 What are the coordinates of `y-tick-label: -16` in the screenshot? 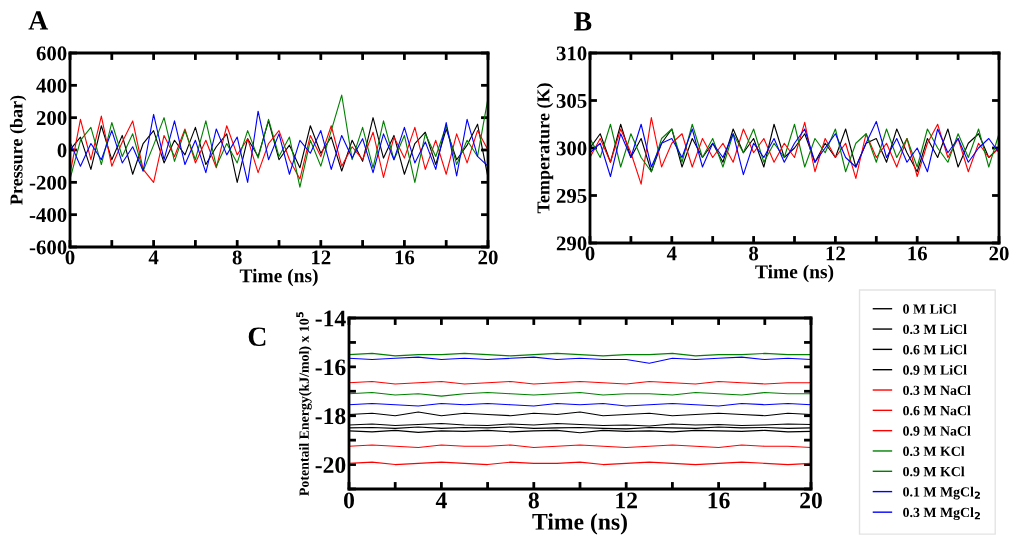 It's located at (330, 367).